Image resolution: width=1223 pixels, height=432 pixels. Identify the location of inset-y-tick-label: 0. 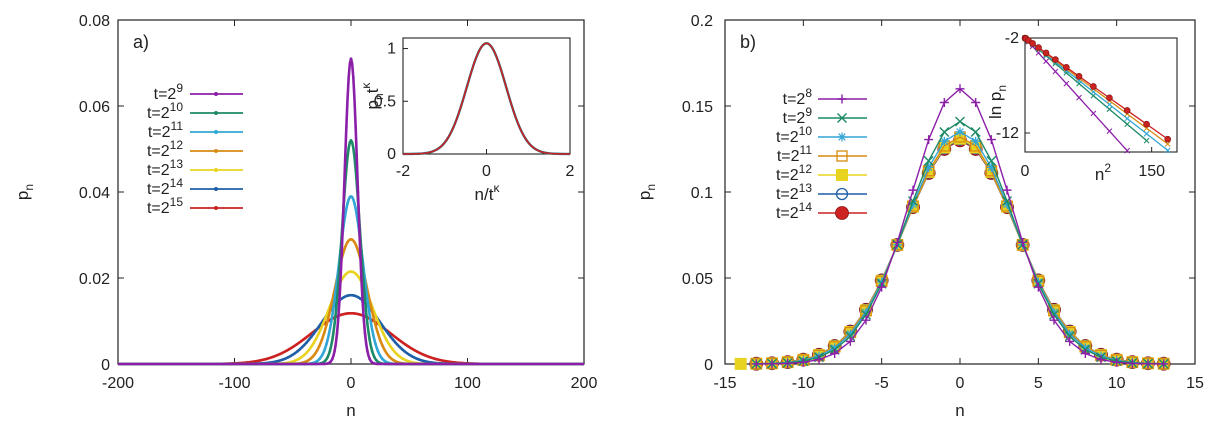
(391, 154).